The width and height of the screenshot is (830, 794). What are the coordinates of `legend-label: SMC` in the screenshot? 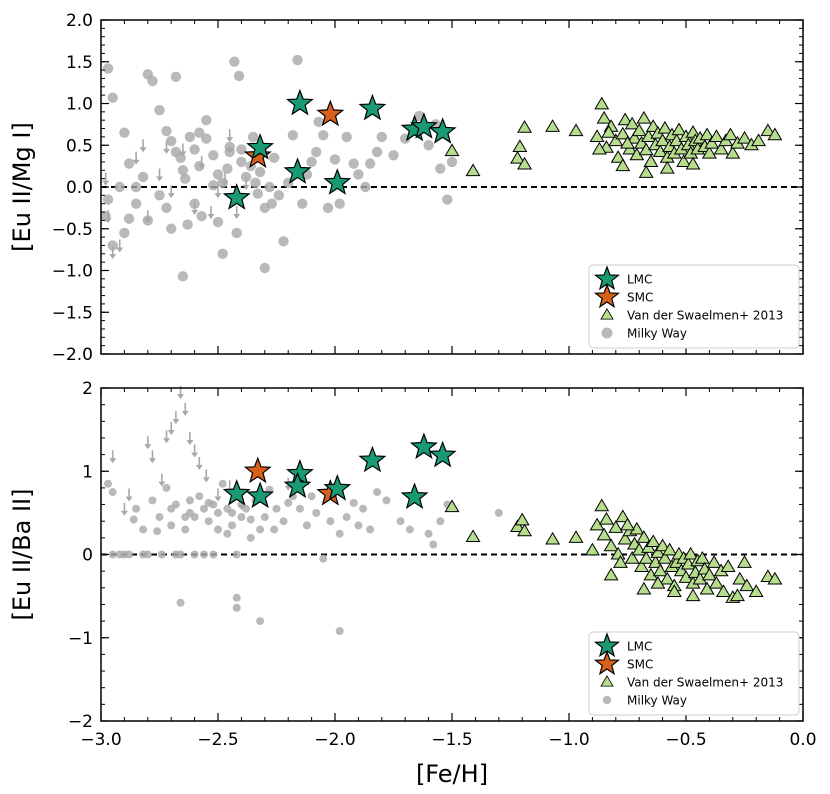 It's located at (640, 665).